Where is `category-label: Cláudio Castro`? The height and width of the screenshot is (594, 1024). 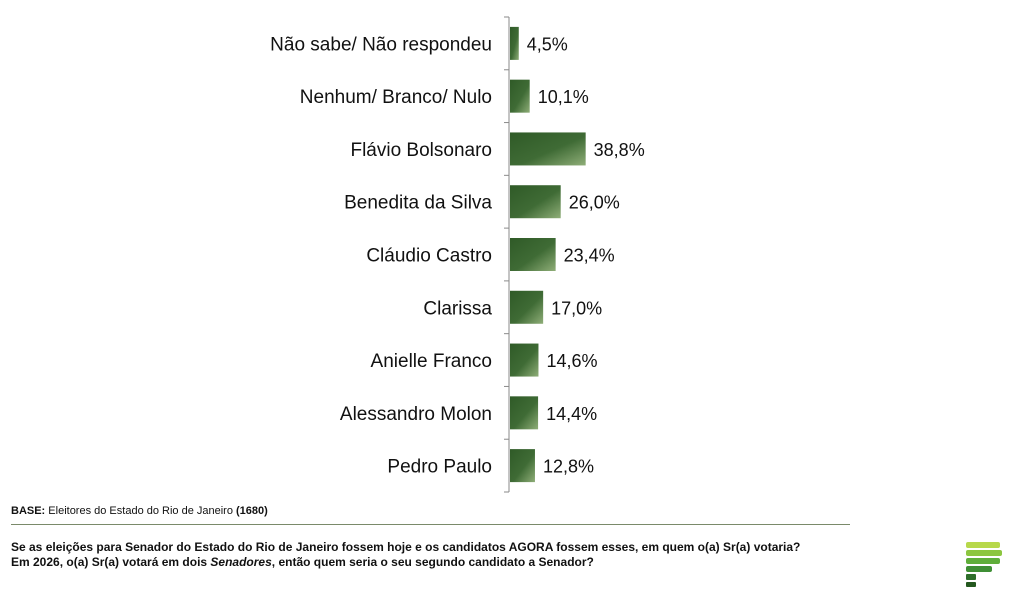
category-label: Cláudio Castro is located at coordinates (429, 256).